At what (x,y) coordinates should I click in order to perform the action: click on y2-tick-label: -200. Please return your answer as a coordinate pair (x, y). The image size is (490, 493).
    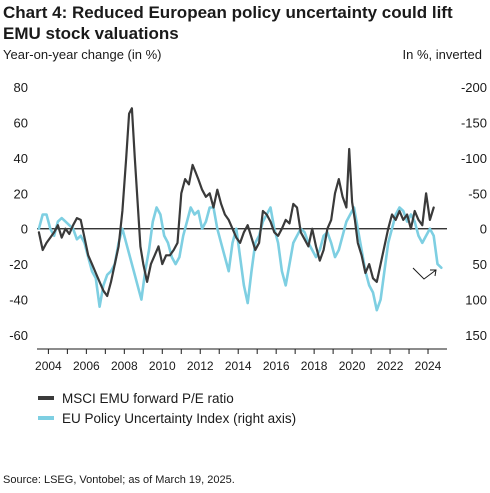
    Looking at the image, I should click on (474, 87).